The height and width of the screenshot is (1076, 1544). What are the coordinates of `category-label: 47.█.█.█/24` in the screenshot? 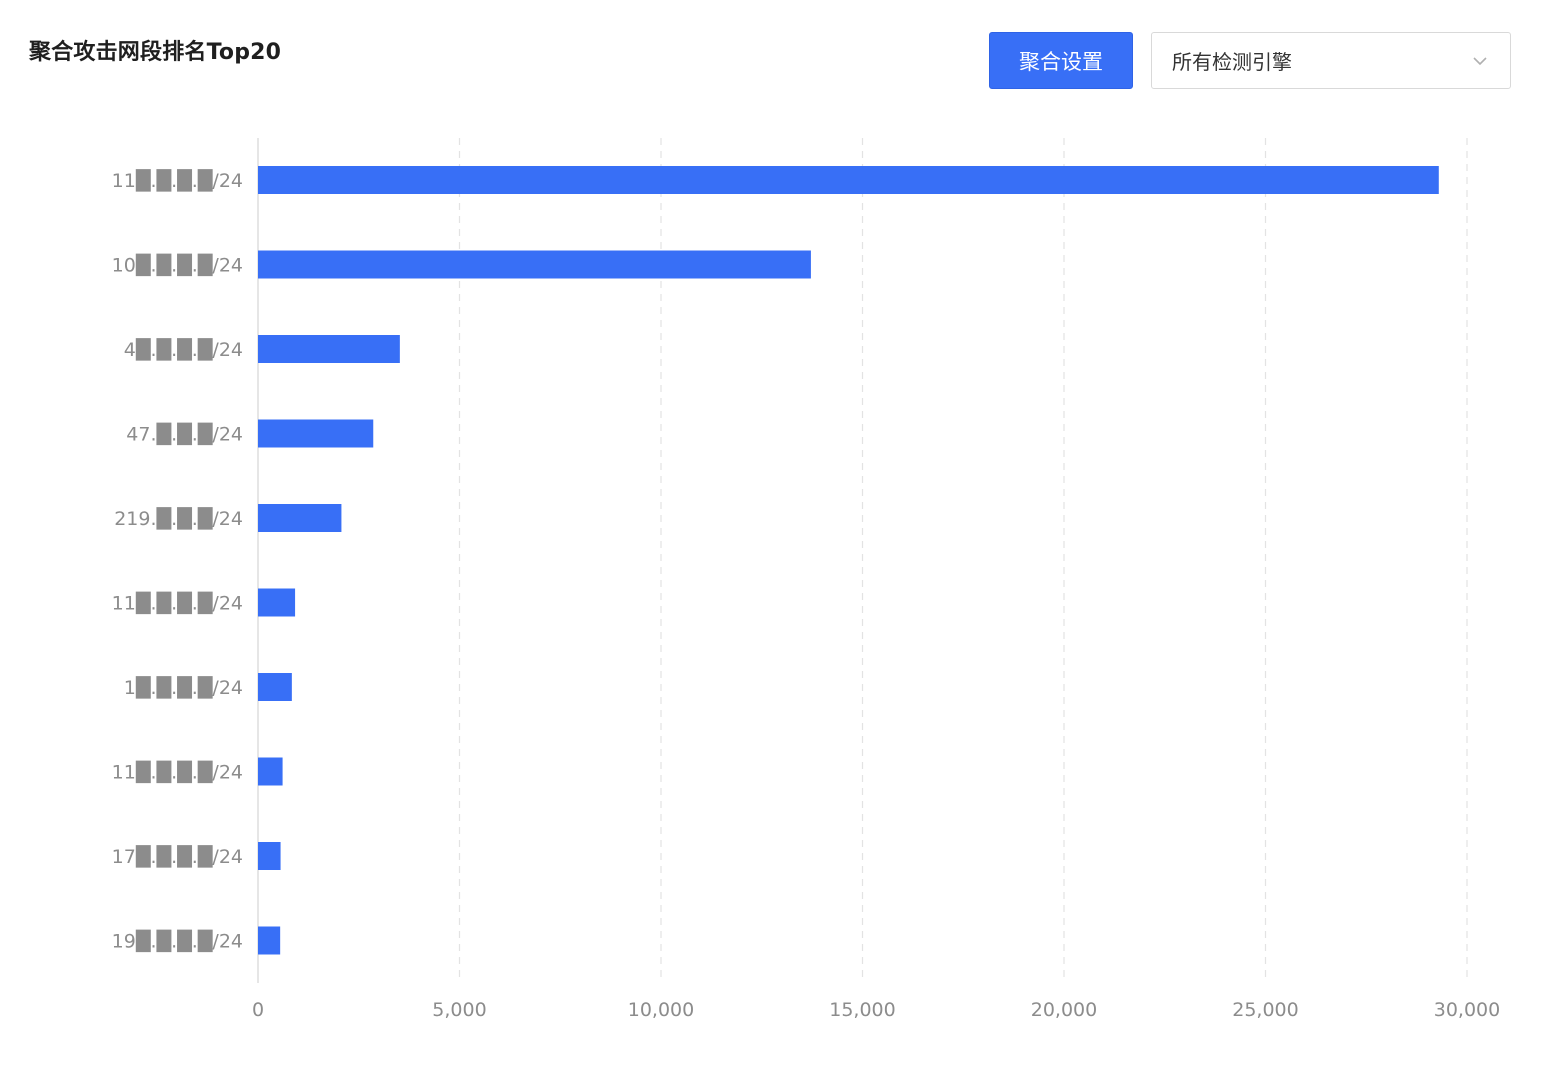 It's located at (184, 434).